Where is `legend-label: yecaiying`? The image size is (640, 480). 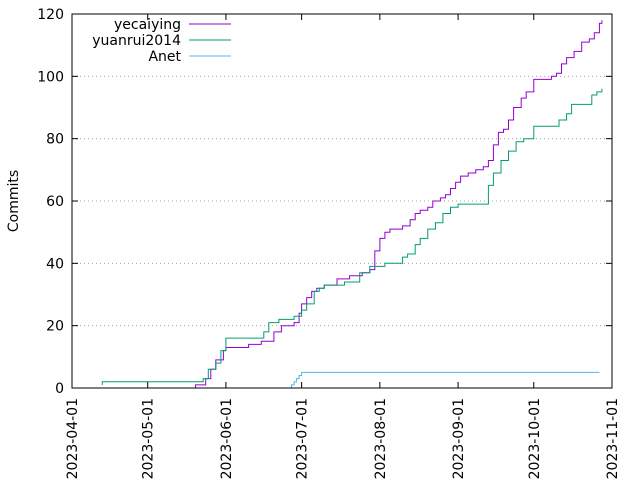 legend-label: yecaiying is located at coordinates (147, 25).